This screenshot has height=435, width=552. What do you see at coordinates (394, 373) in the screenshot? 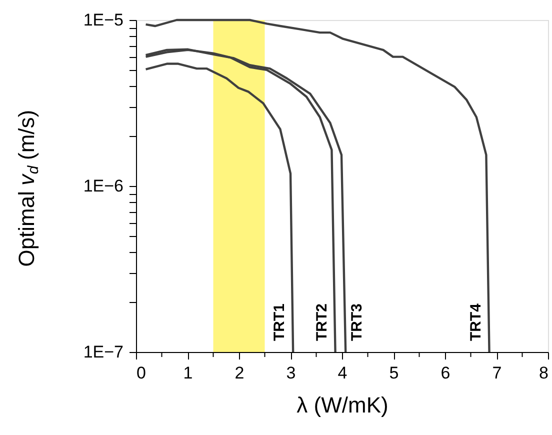
I see `x-tick-label: 5` at bounding box center [394, 373].